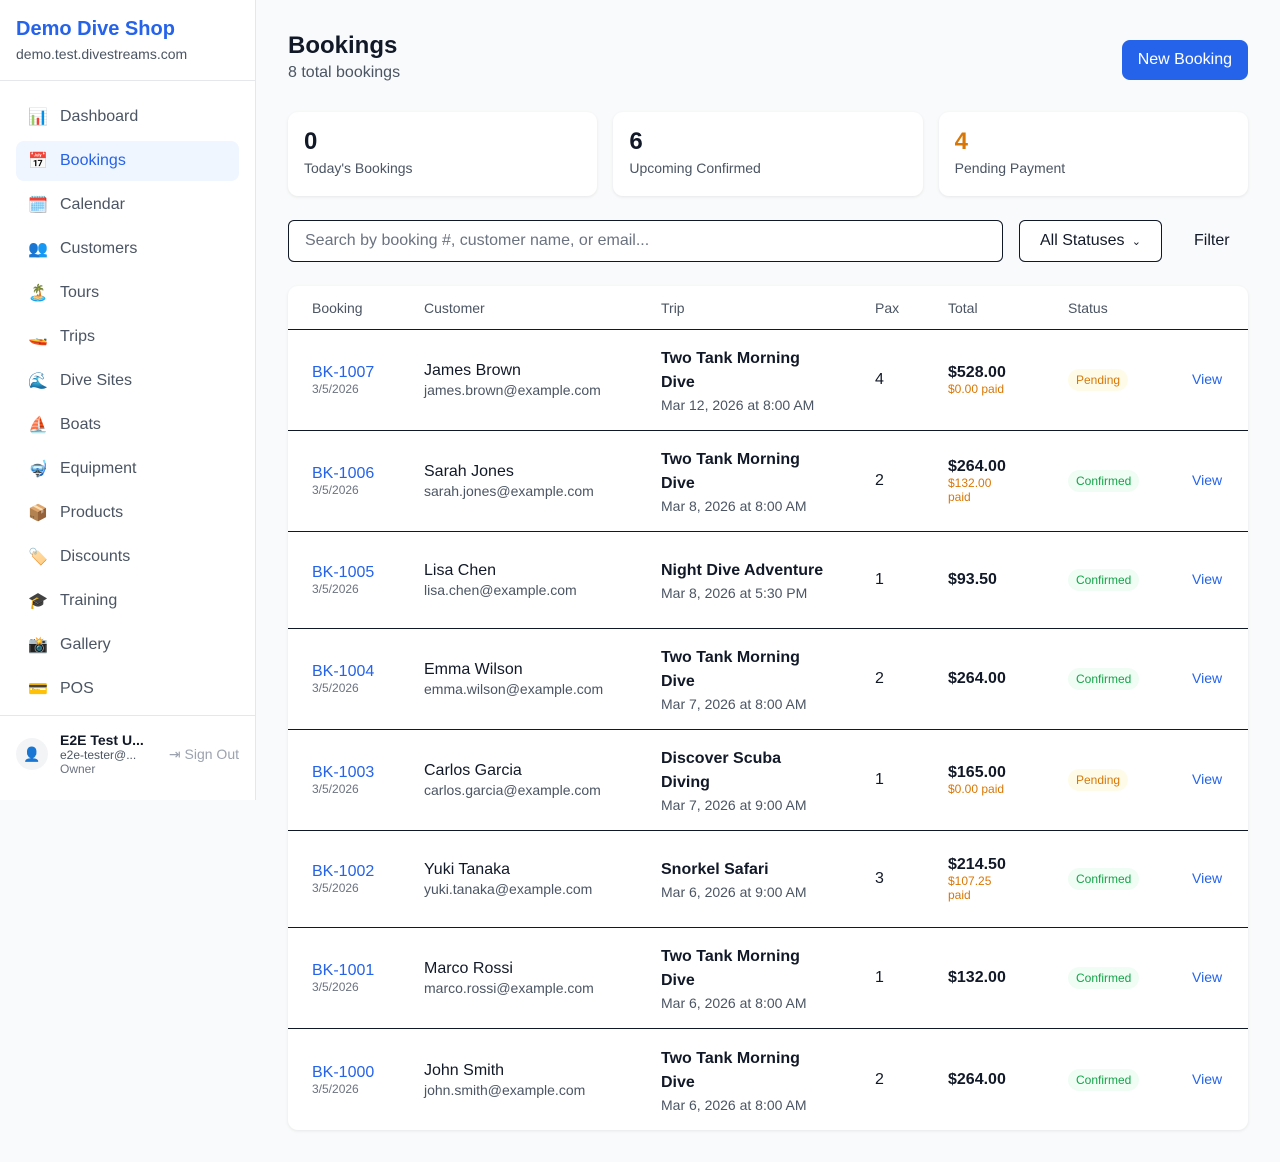 Image resolution: width=1280 pixels, height=1162 pixels. I want to click on stat-label: Today's Bookings, so click(358, 168).